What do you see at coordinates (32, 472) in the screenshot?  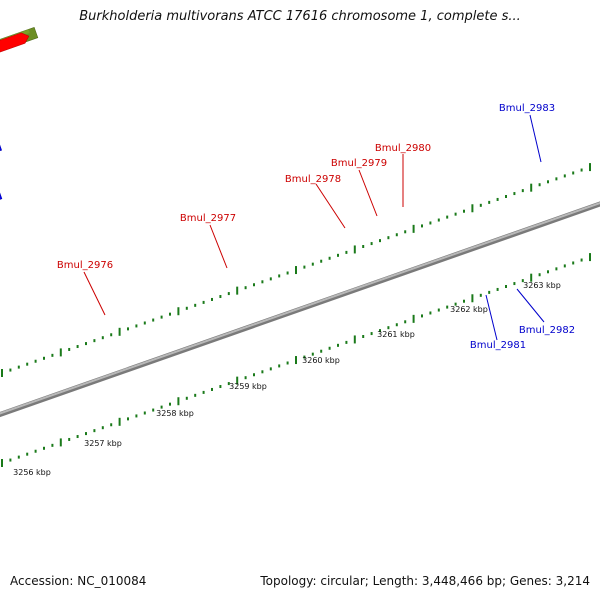 I see `ruler-label: 3256 kbp` at bounding box center [32, 472].